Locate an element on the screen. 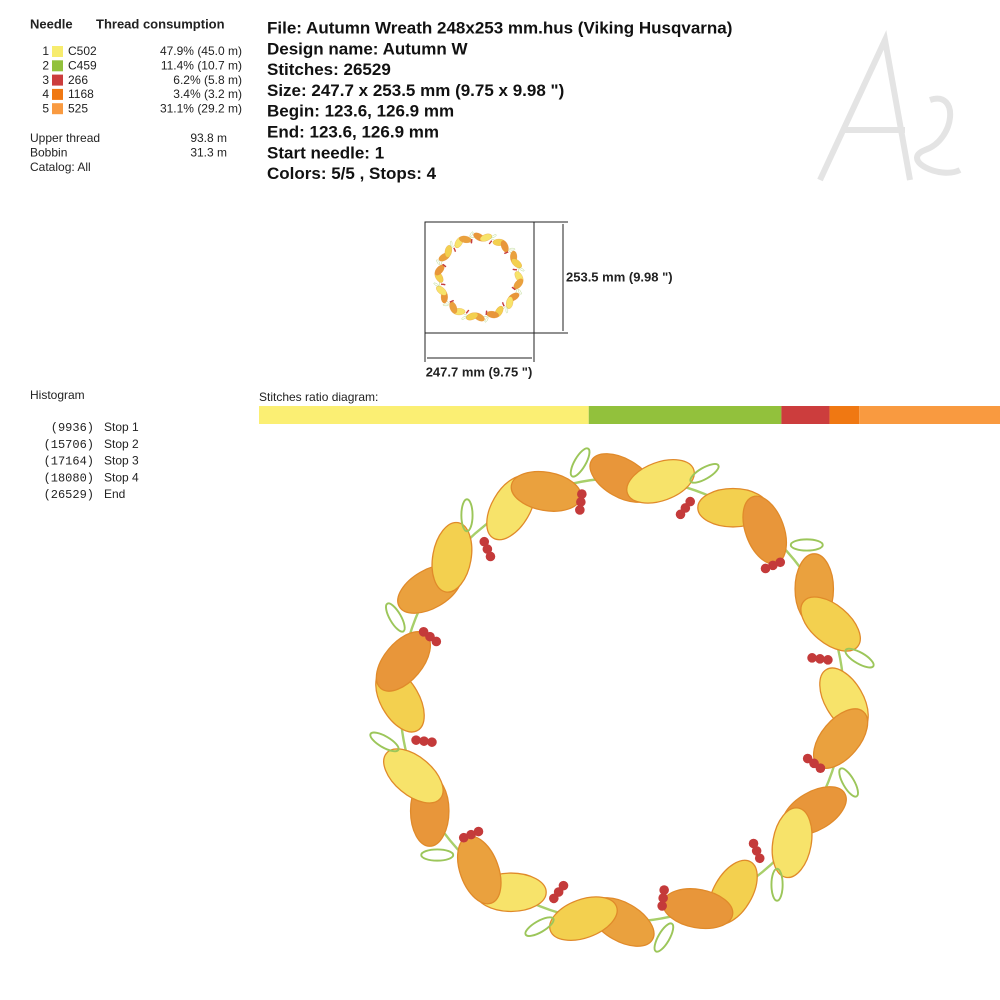 The height and width of the screenshot is (1000, 1000). thread-code: C459 is located at coordinates (82, 65).